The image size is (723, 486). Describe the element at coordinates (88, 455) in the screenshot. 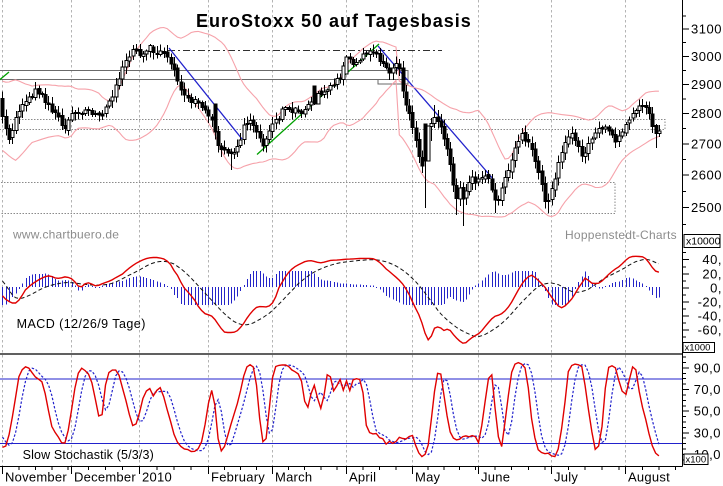

I see `svg-text: Slow Stochastik (5/3/3)` at that location.